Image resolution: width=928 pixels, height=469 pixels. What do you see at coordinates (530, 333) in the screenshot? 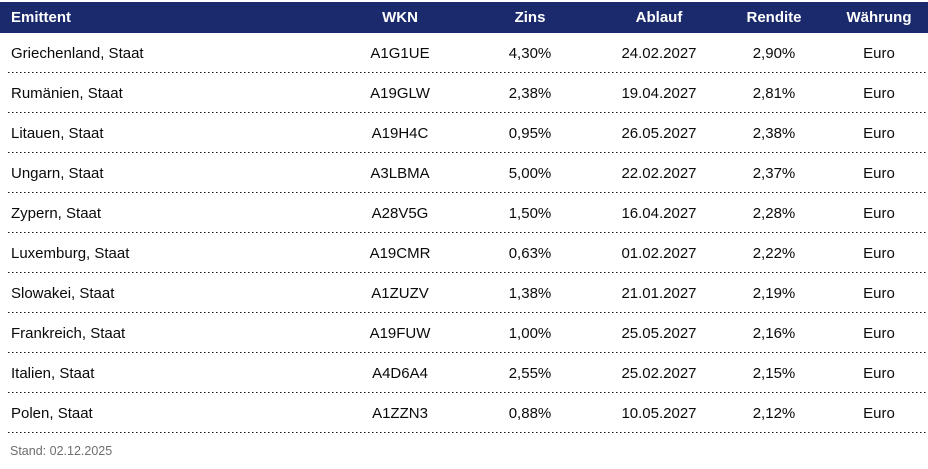
I see `cell-zins: 1,00%` at bounding box center [530, 333].